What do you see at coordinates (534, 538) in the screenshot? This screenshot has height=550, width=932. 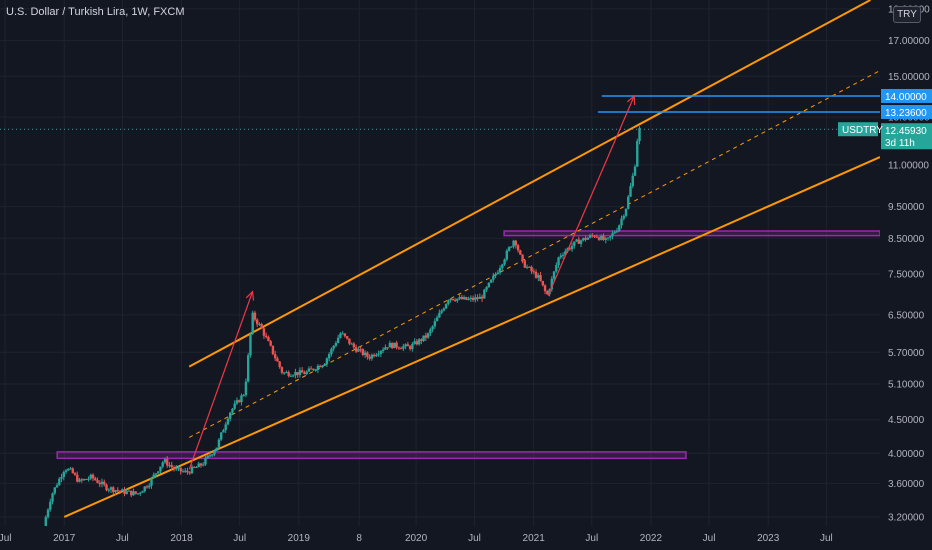 I see `time-tick-label: 2021` at bounding box center [534, 538].